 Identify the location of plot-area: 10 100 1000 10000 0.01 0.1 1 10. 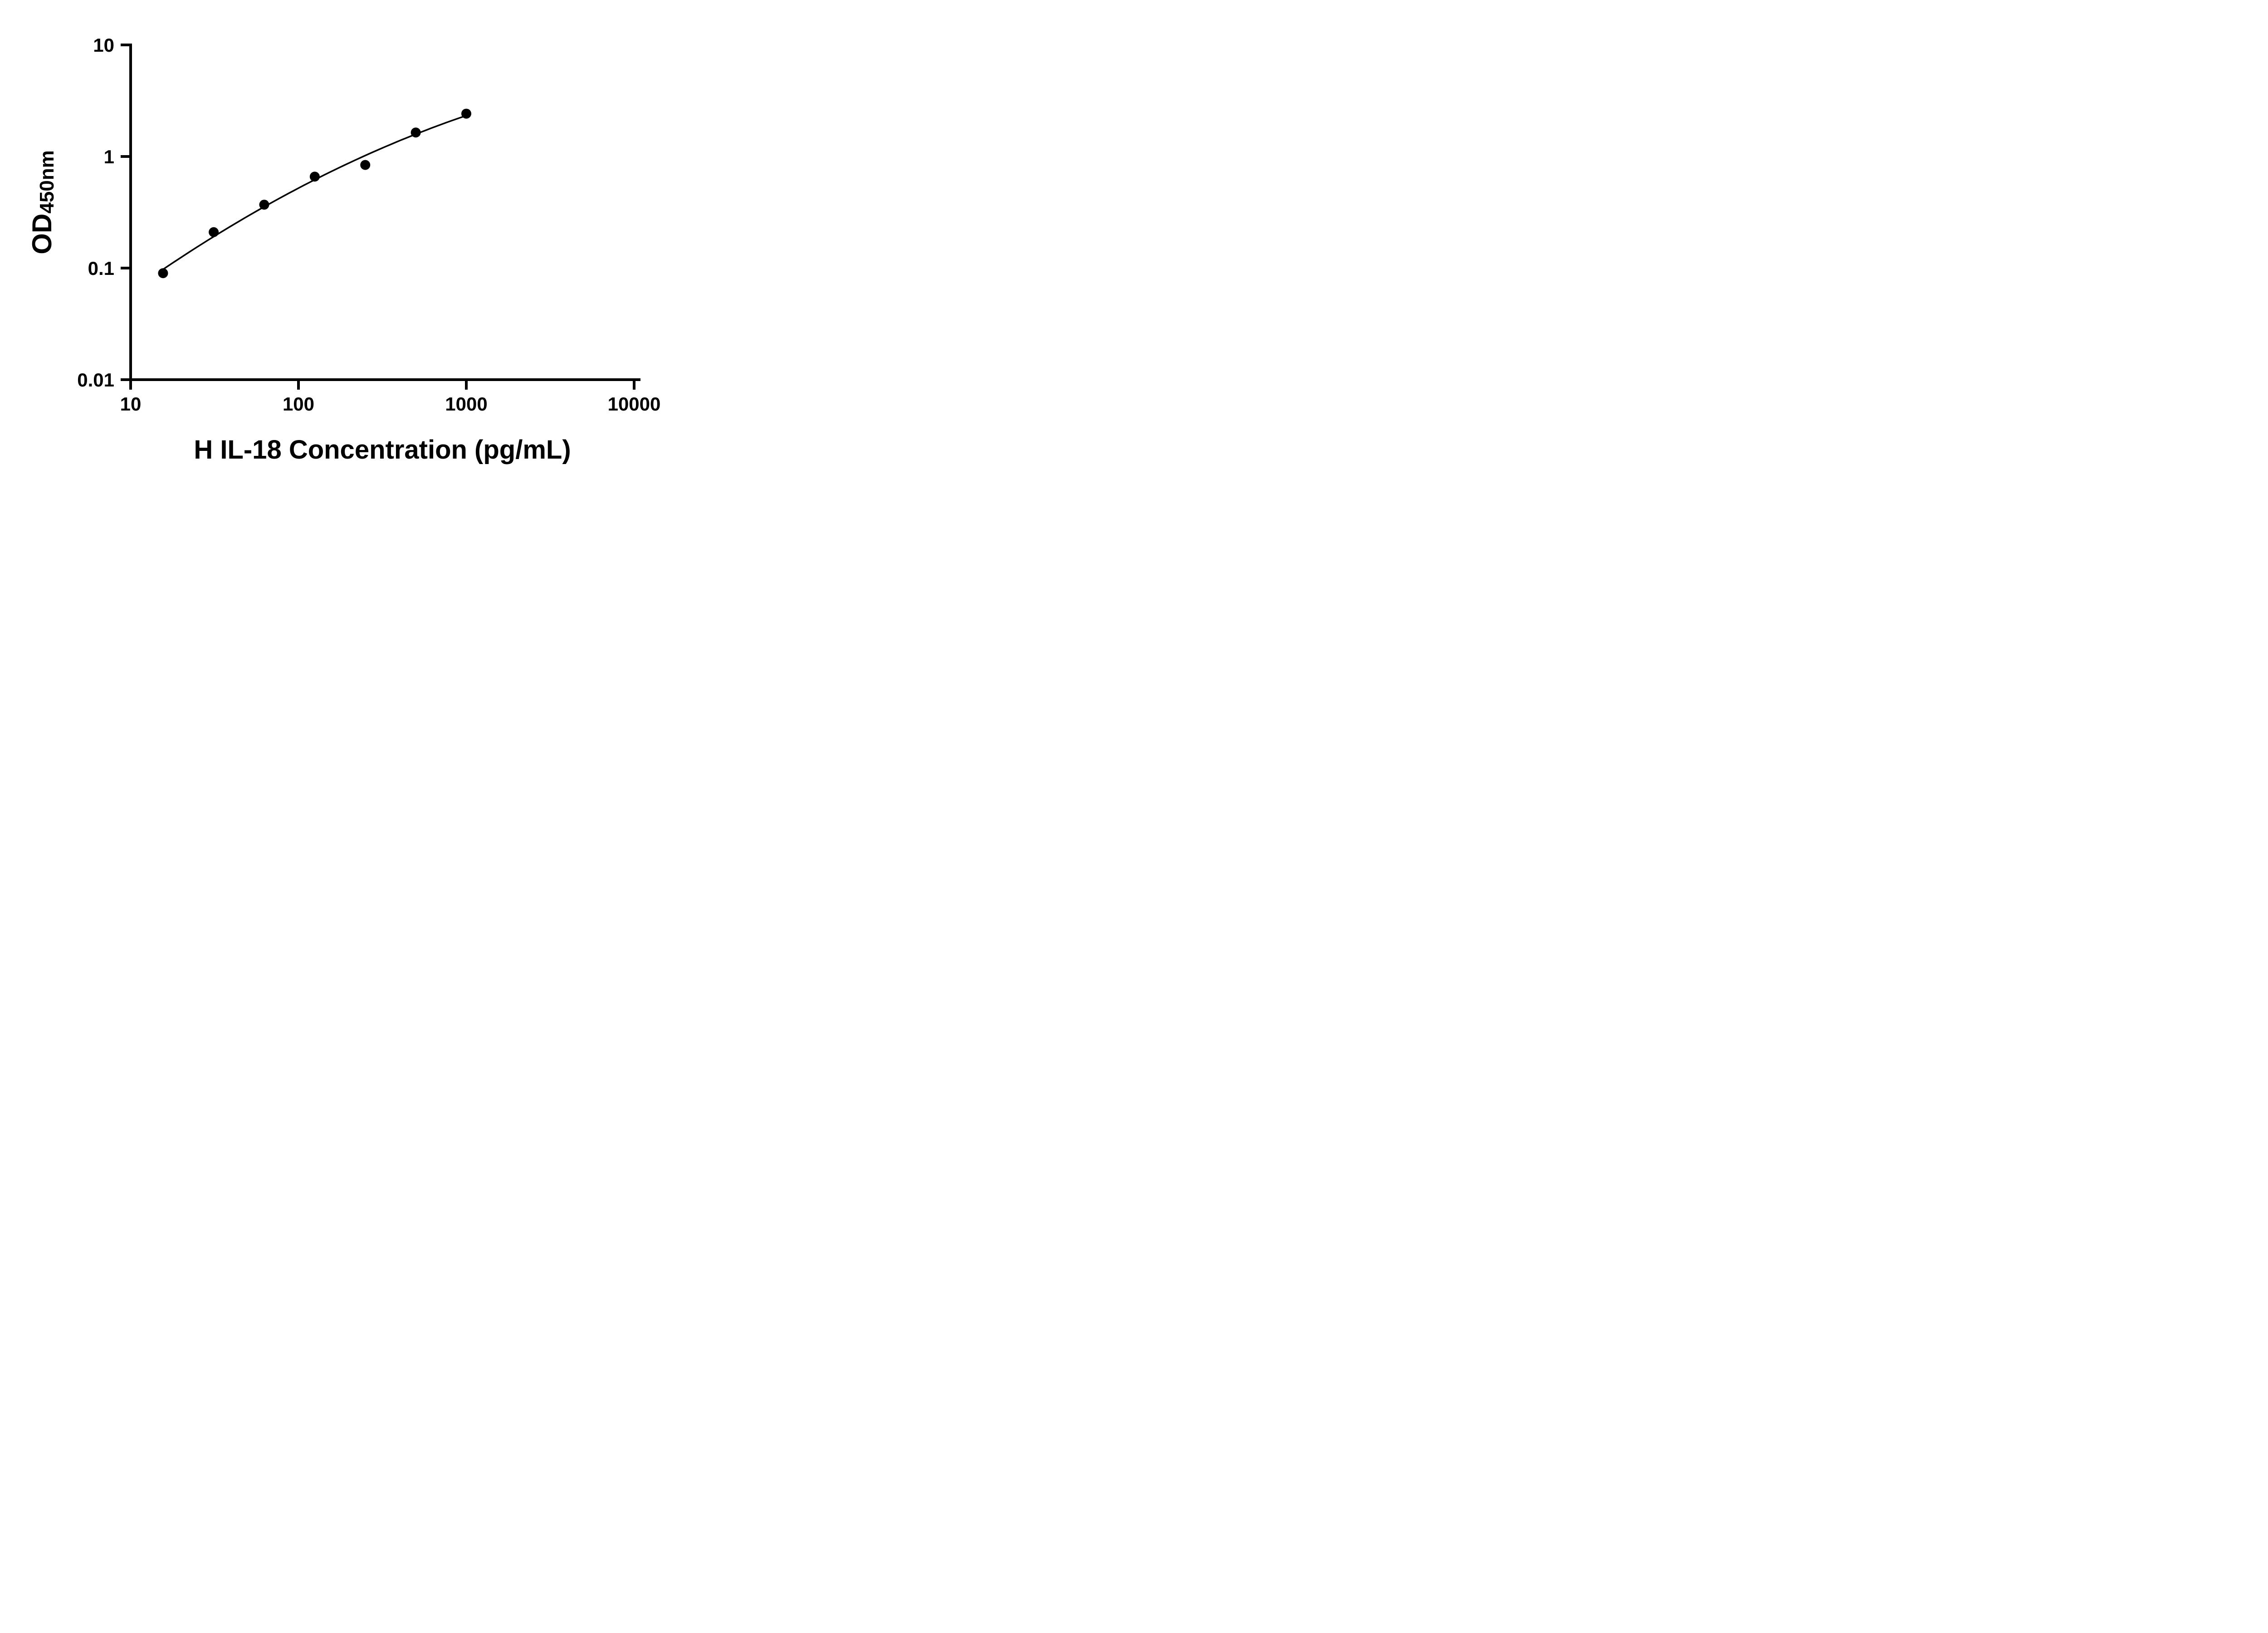
(369, 224).